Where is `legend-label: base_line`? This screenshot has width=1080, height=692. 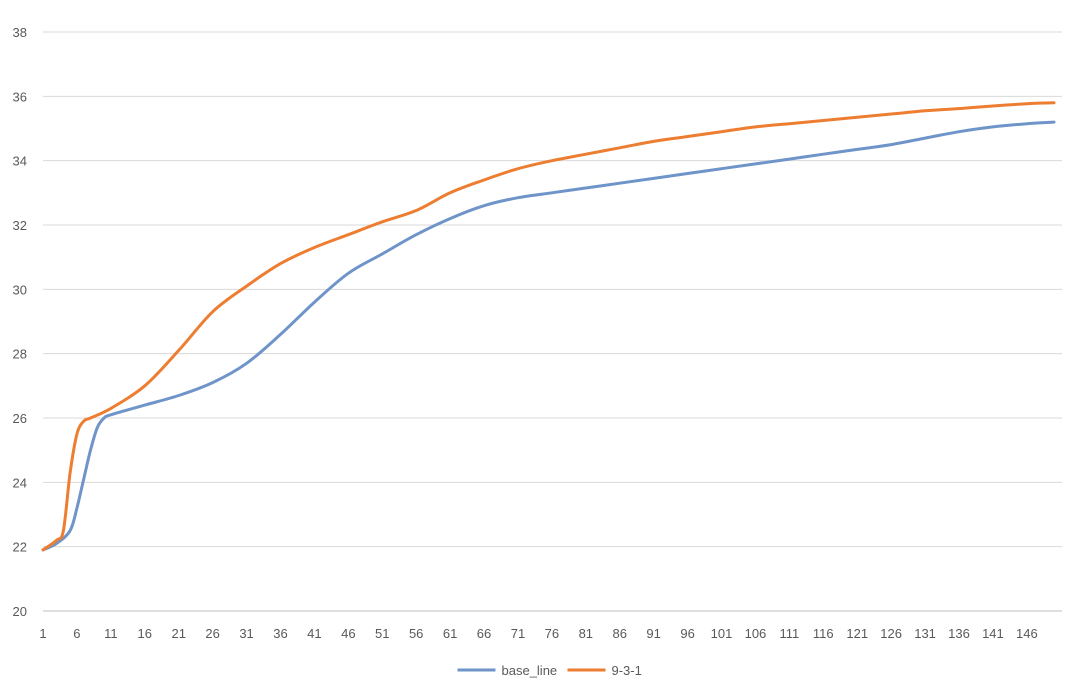
legend-label: base_line is located at coordinates (530, 670).